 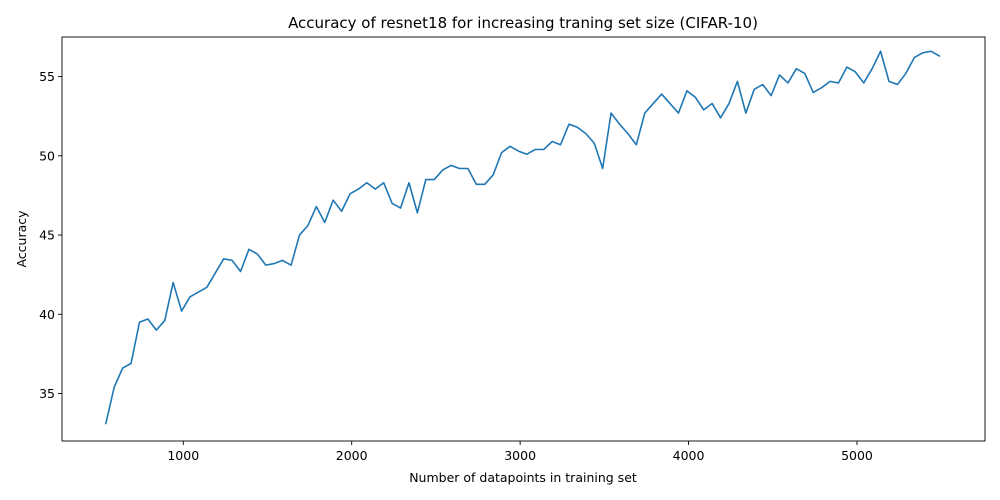 I want to click on y-axis-label: Accuracy, so click(x=21, y=239).